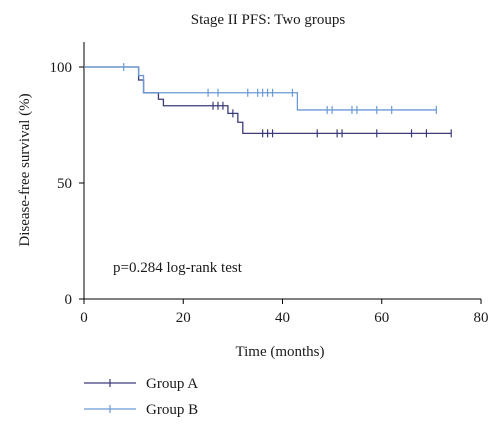 The image size is (500, 436). Describe the element at coordinates (178, 268) in the screenshot. I see `p-value-annotation: p=0.284 log-rank test` at that location.